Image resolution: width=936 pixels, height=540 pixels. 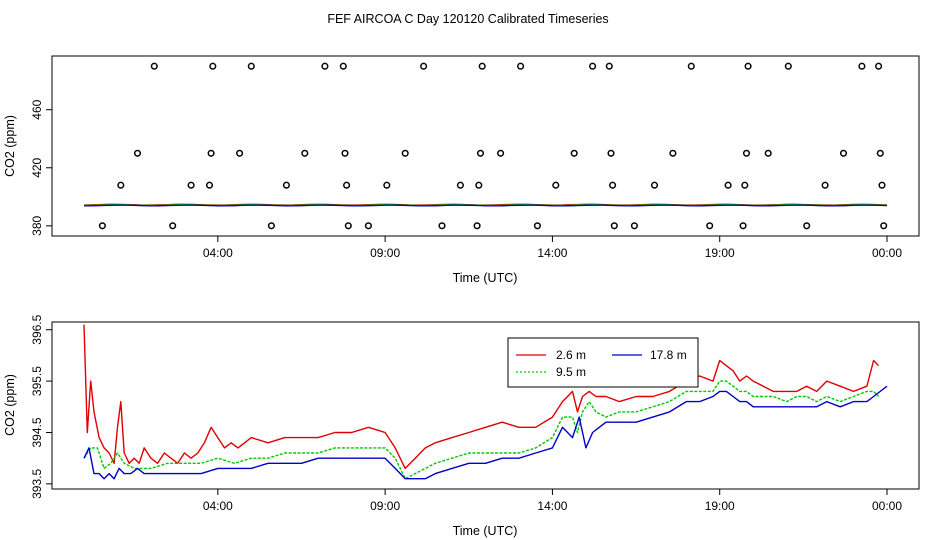 What do you see at coordinates (668, 355) in the screenshot?
I see `legend-label-17-8m: 17.8 m` at bounding box center [668, 355].